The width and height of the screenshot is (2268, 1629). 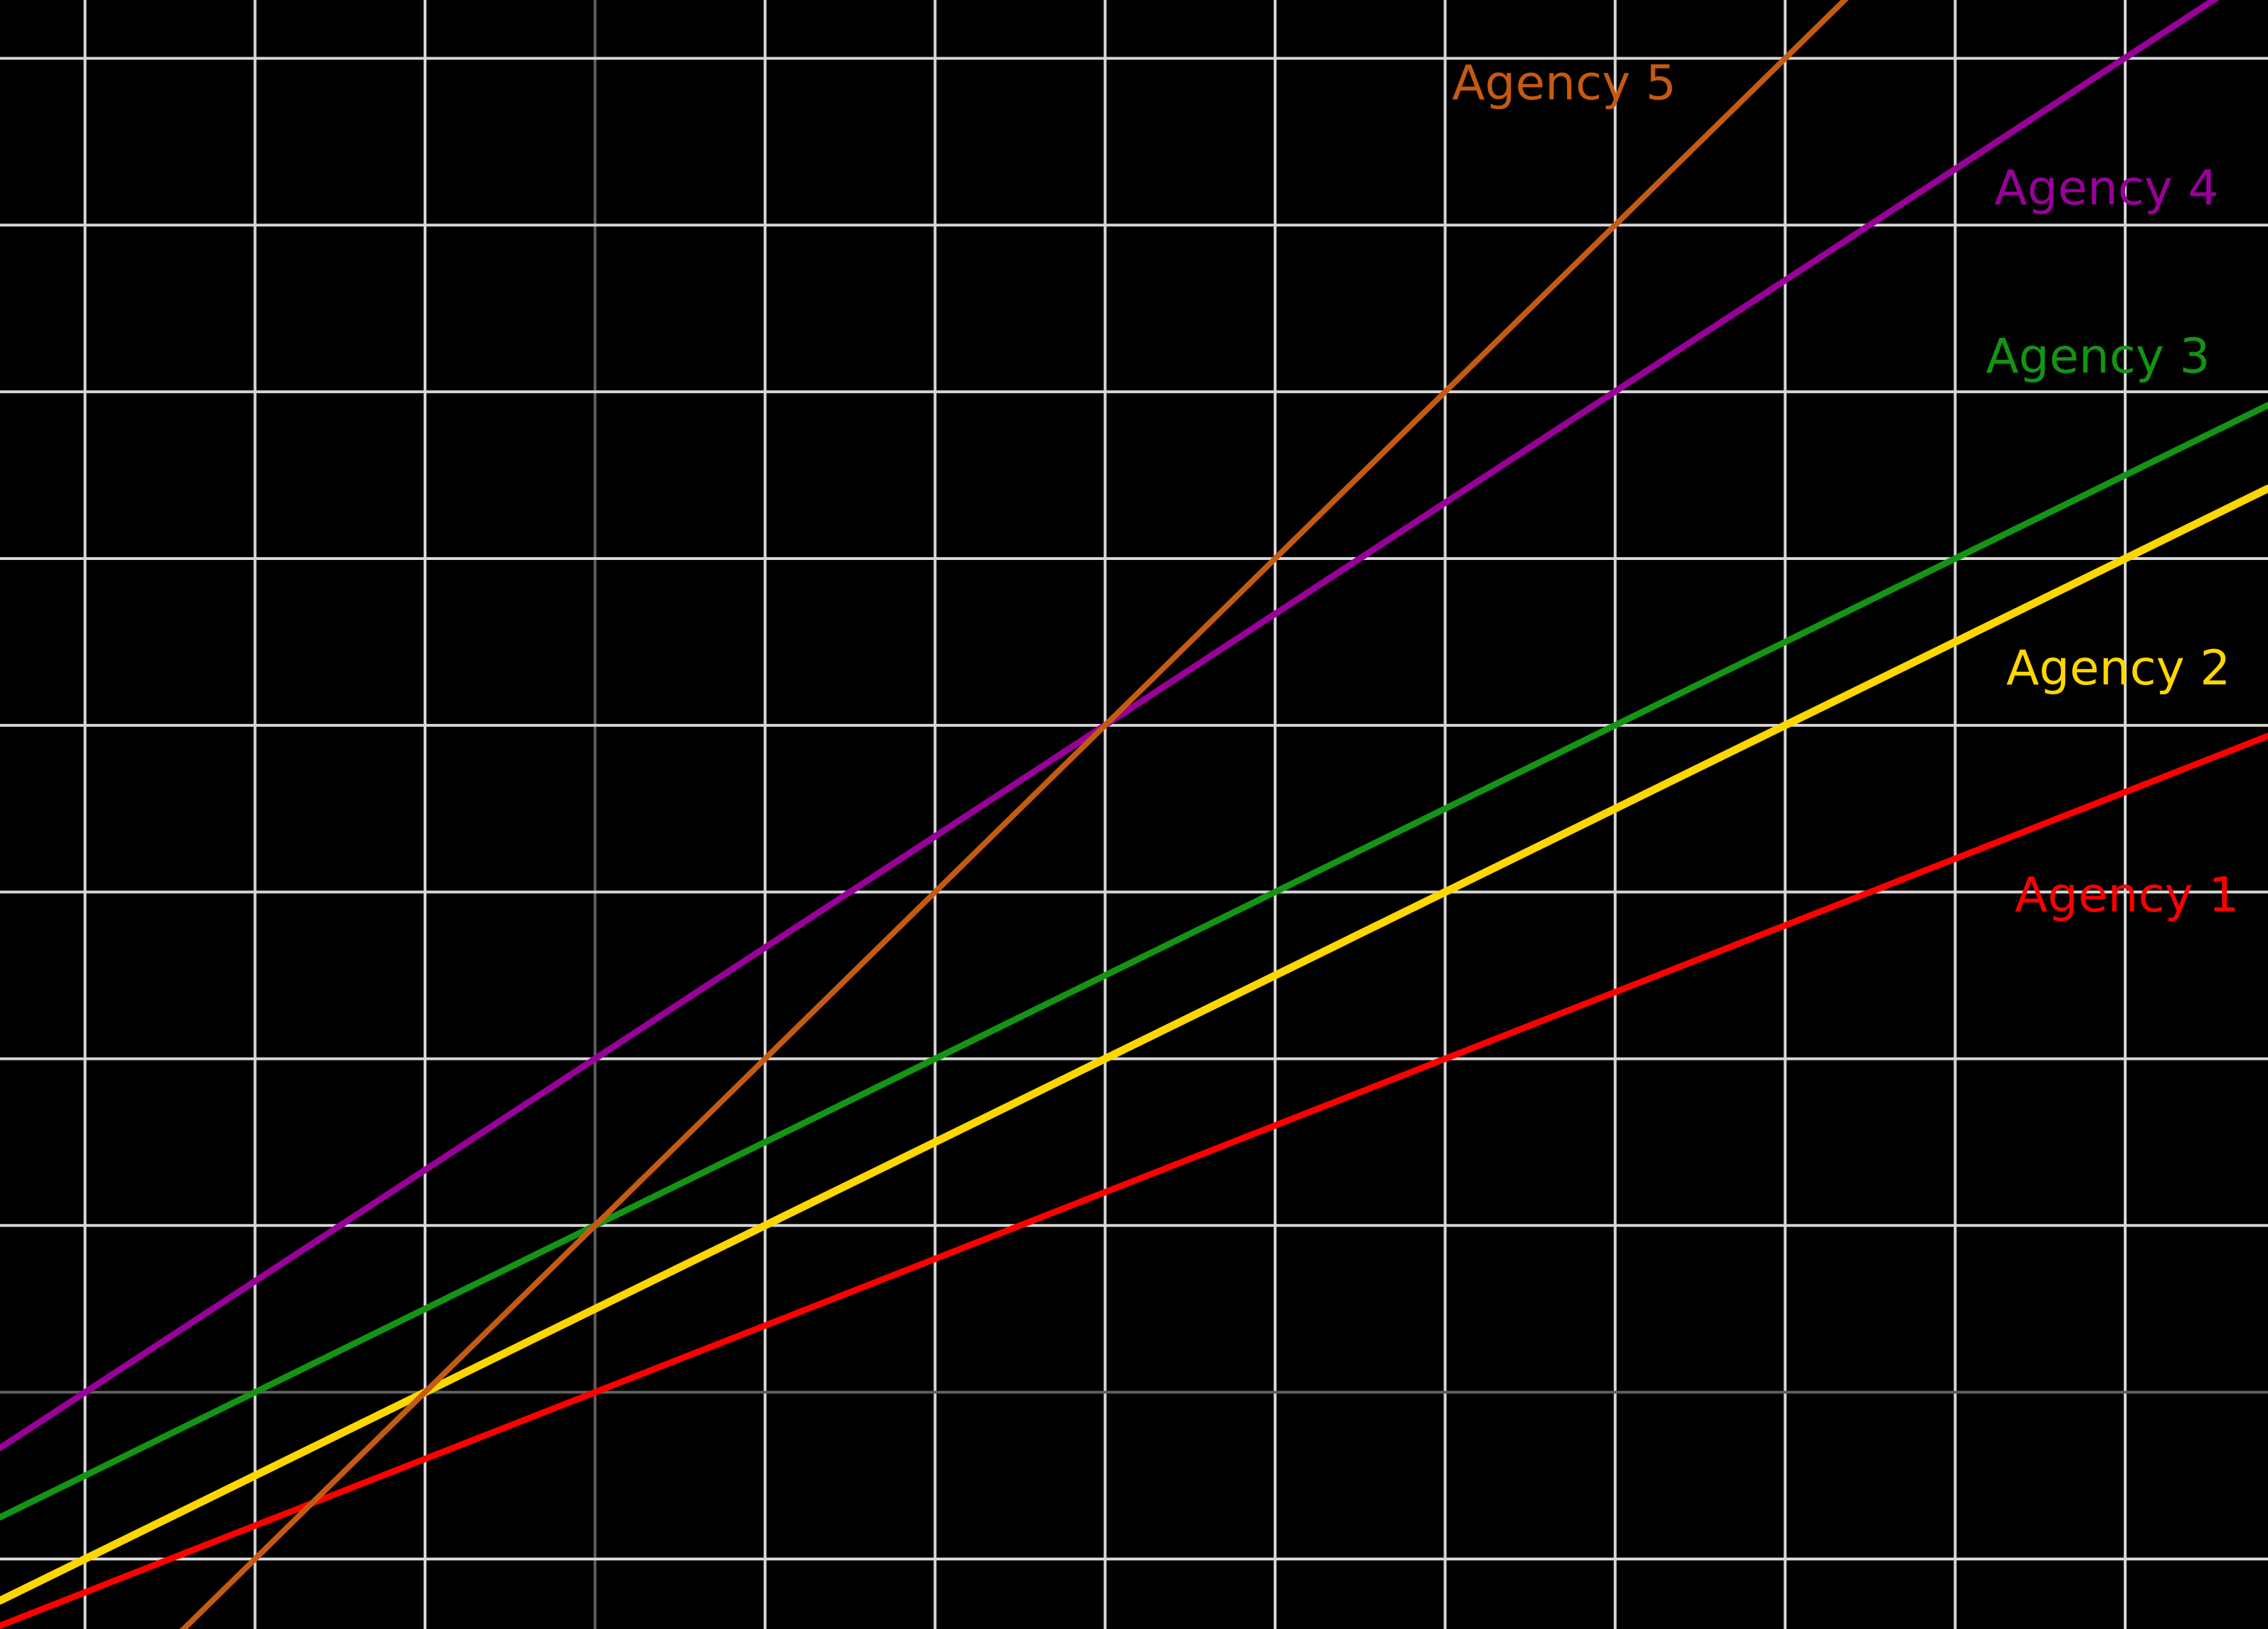 I want to click on series-label-agency-1: Agency 1, so click(x=2127, y=895).